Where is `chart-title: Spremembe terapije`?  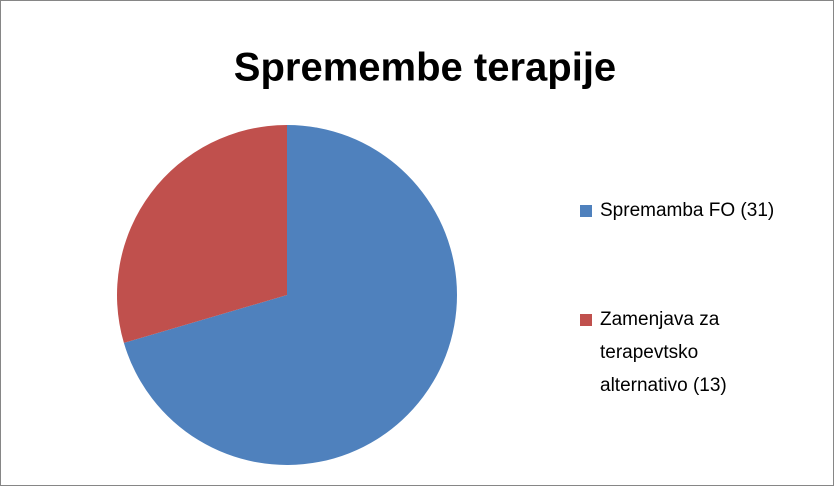
chart-title: Spremembe terapije is located at coordinates (425, 68).